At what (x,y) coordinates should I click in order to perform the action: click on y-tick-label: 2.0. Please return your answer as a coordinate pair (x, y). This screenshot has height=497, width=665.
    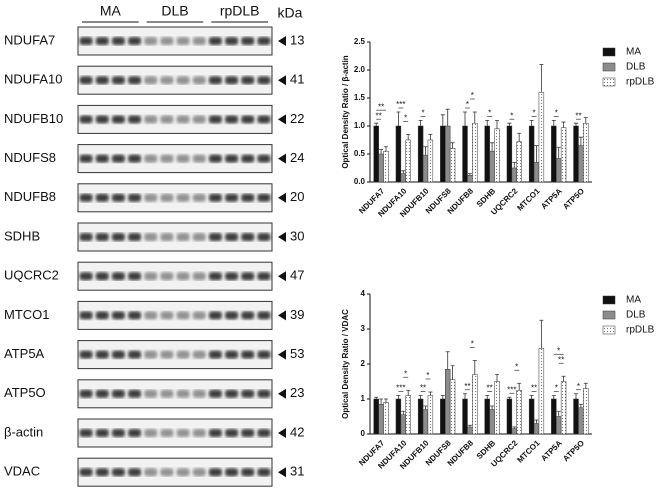
    Looking at the image, I should click on (360, 69).